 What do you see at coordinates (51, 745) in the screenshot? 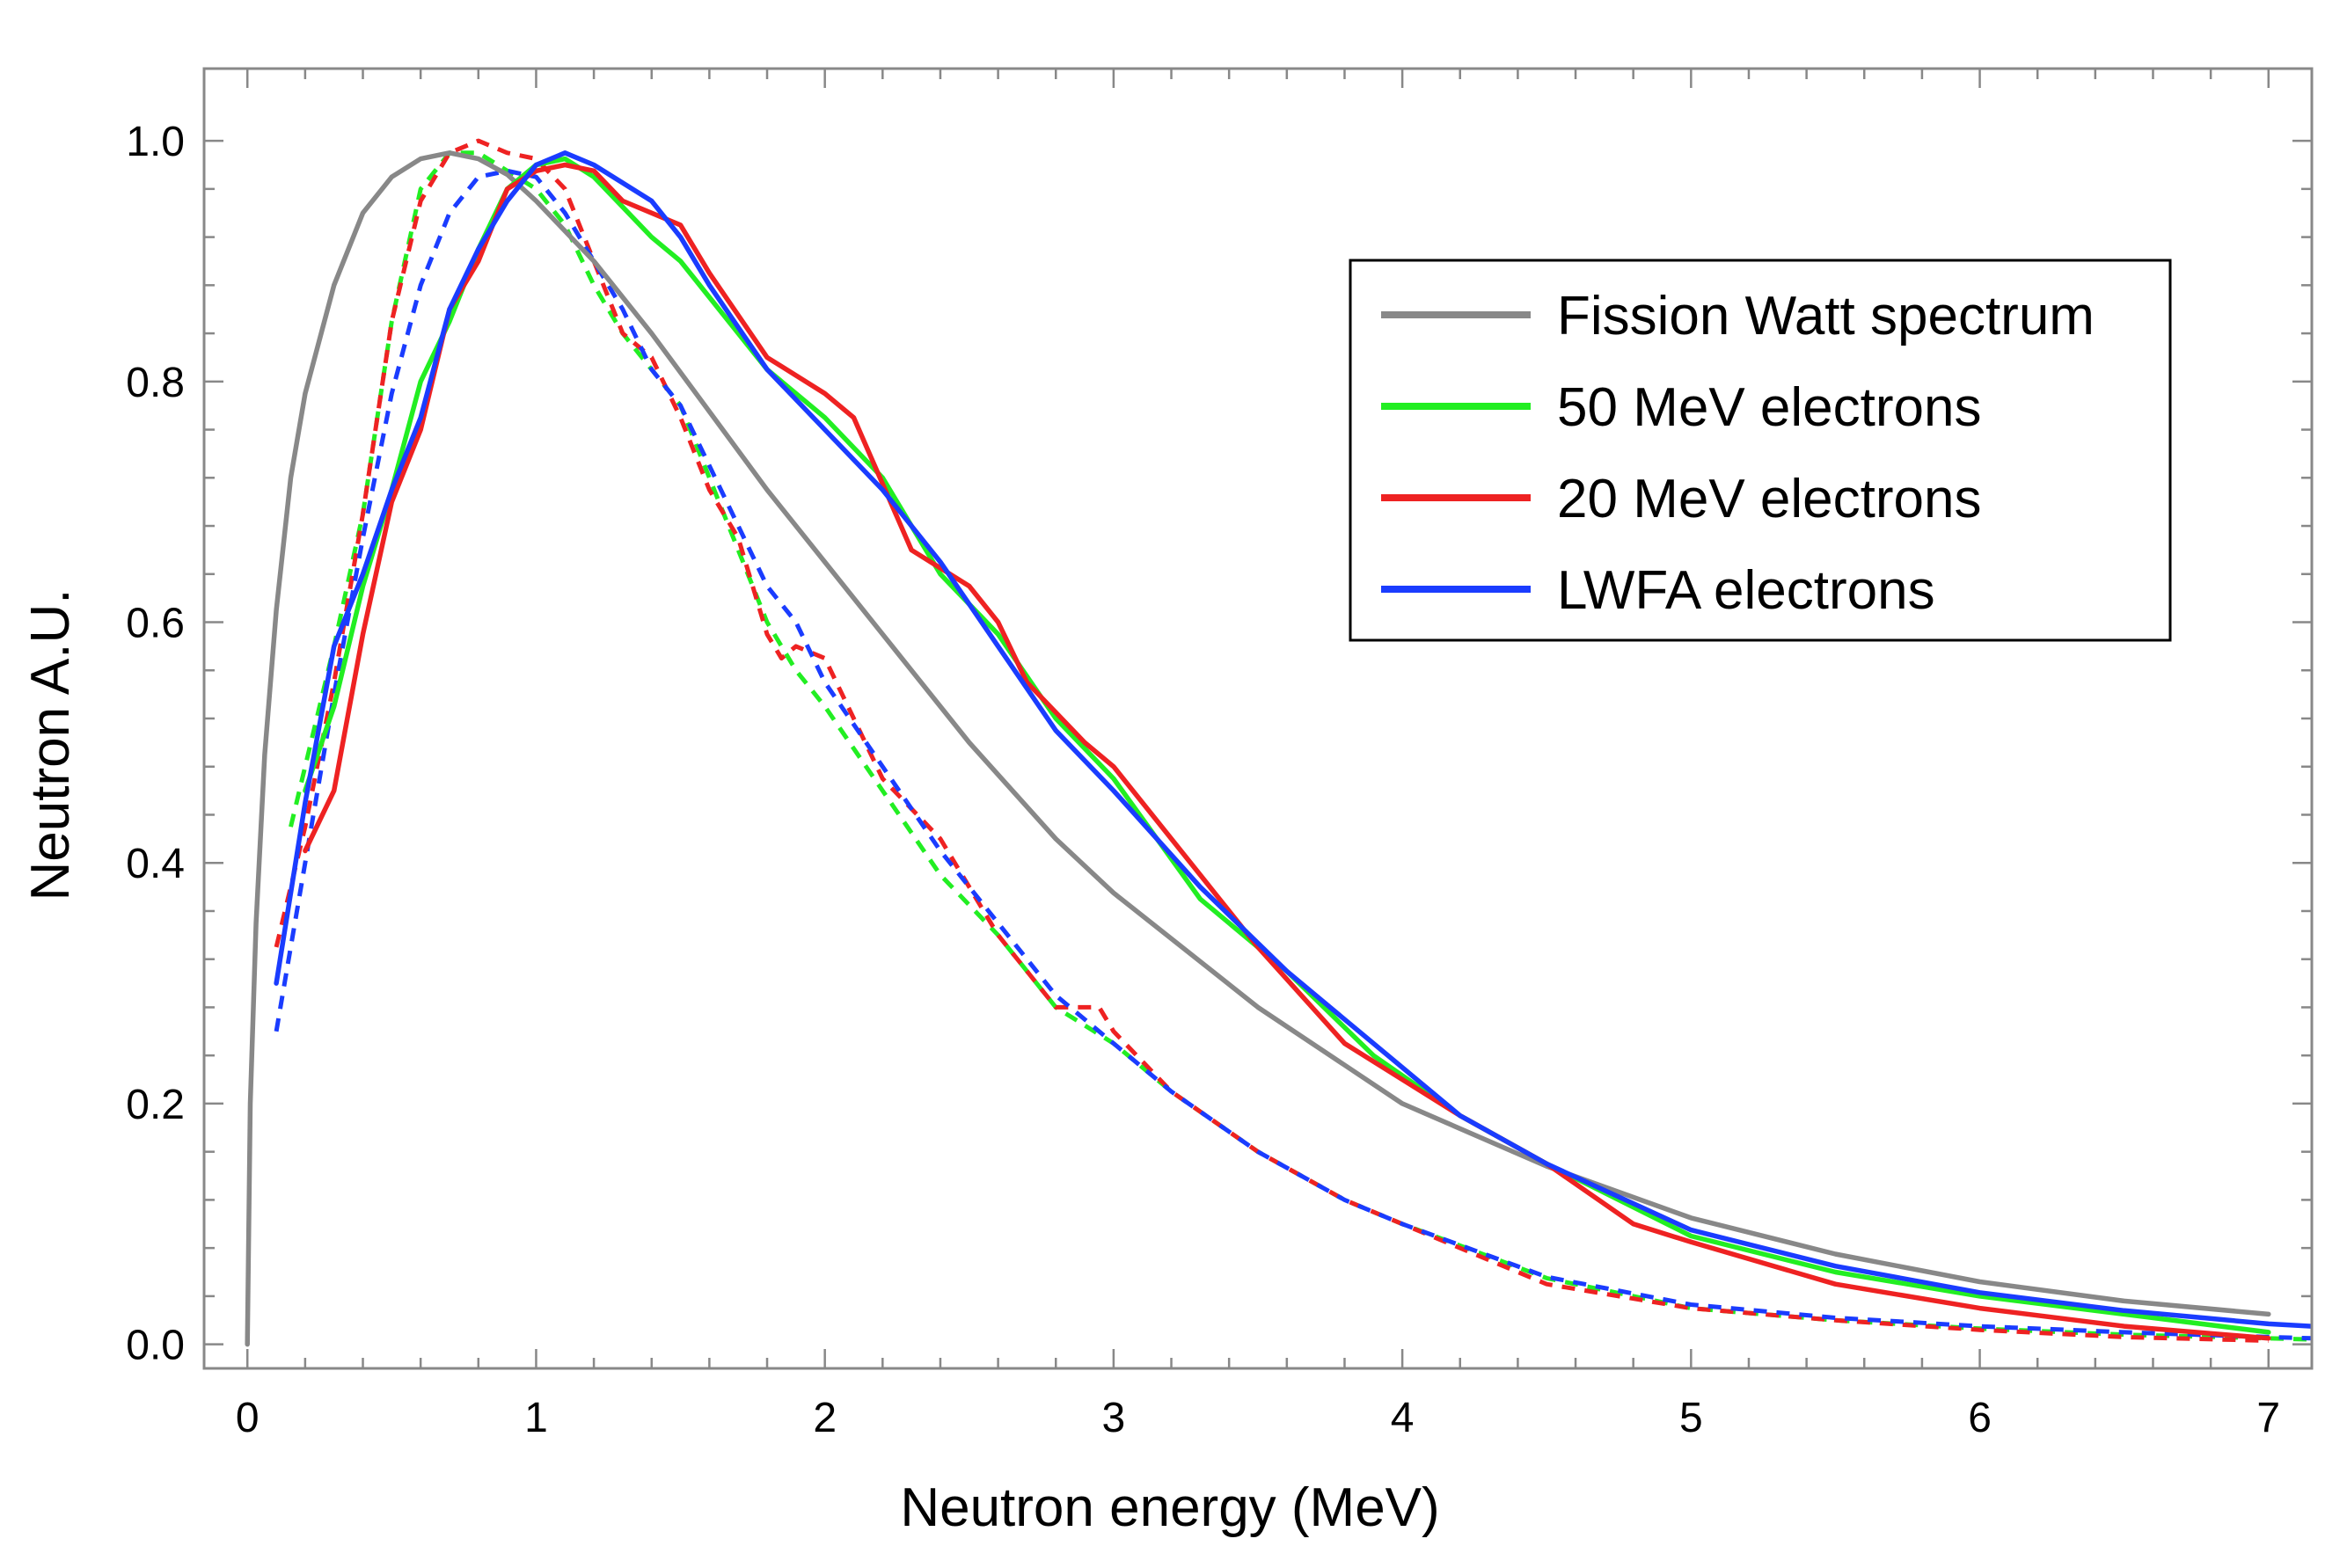
I see `y-axis-label: Neutron A.U.` at bounding box center [51, 745].